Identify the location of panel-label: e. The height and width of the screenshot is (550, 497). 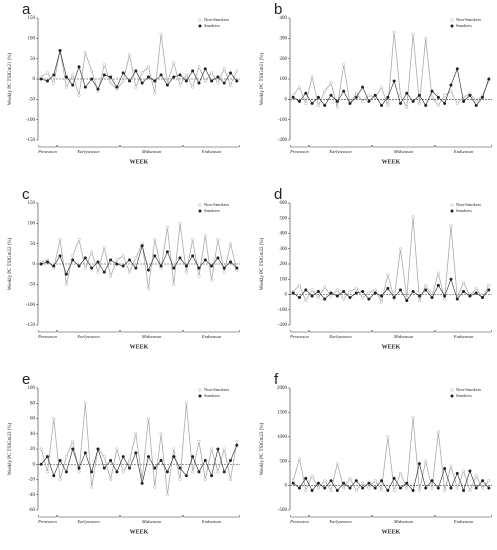
(26, 379).